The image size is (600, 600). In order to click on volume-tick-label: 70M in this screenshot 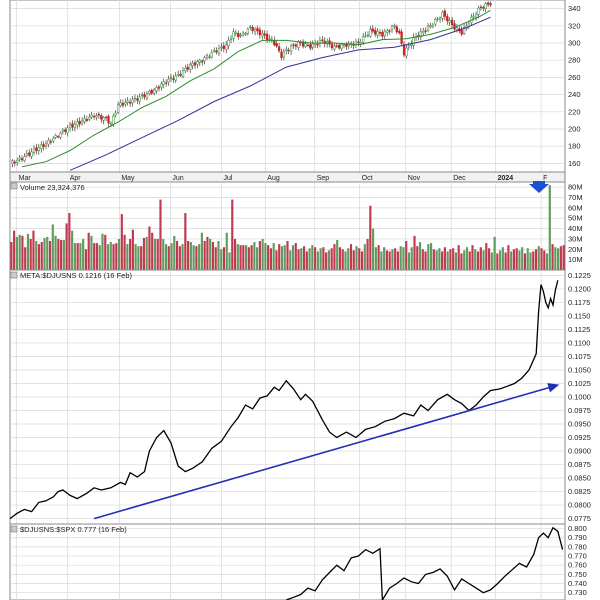, I will do `click(575, 197)`.